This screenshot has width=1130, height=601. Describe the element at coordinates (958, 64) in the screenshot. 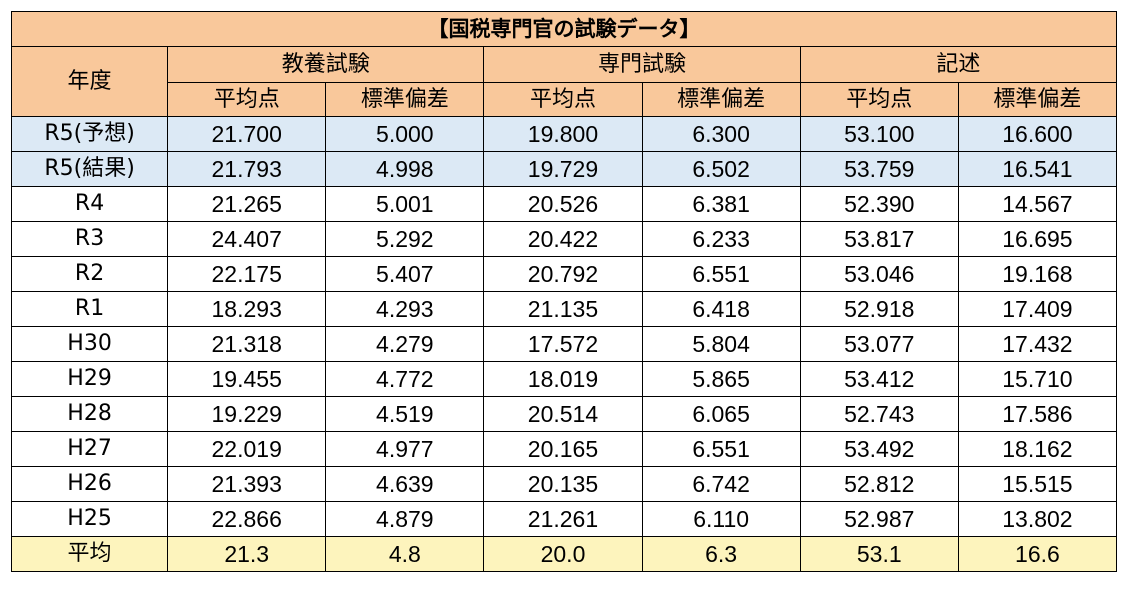

I see `group-header-essay: 記述` at that location.